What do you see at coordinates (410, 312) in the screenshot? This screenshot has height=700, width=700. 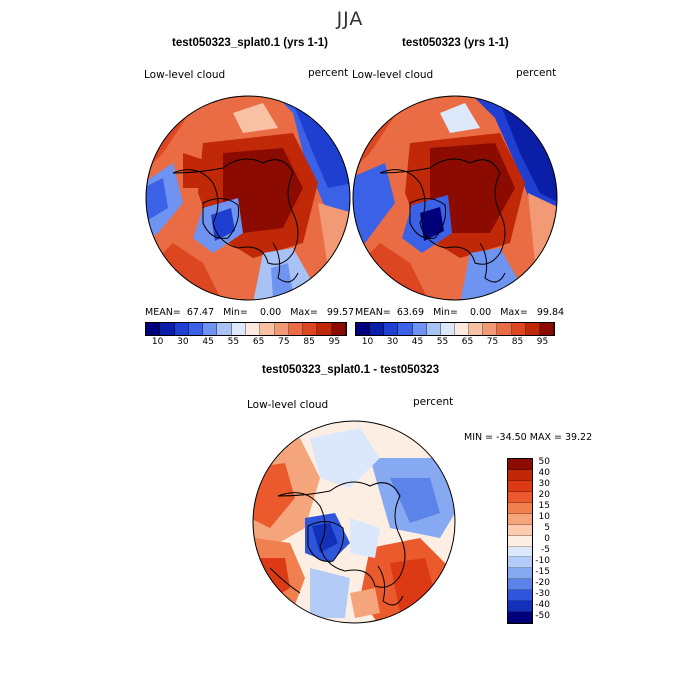 I see `obs-mean-value: 63.69` at bounding box center [410, 312].